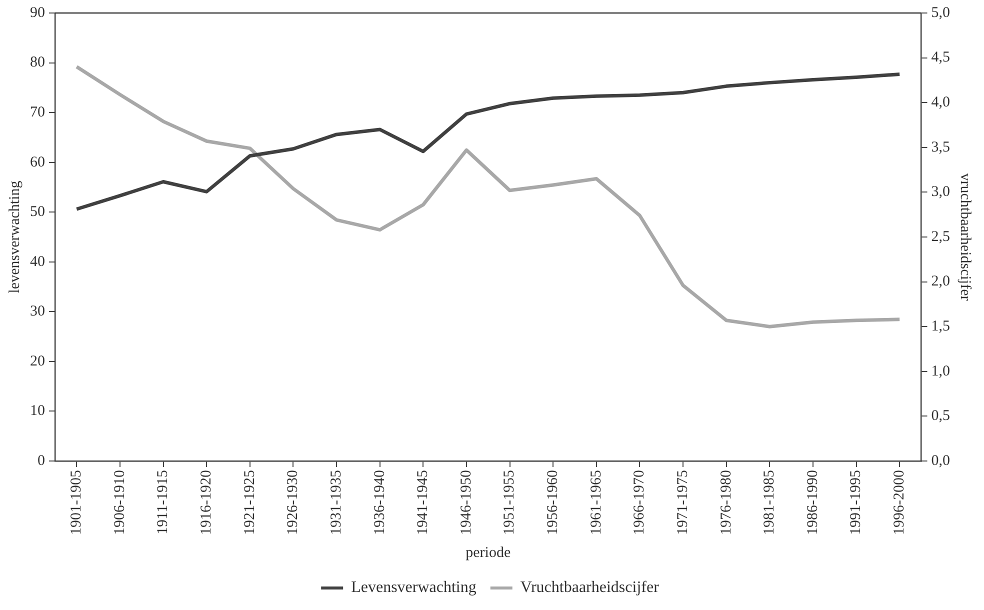  What do you see at coordinates (940, 371) in the screenshot?
I see `y2-tick-label: 1,0` at bounding box center [940, 371].